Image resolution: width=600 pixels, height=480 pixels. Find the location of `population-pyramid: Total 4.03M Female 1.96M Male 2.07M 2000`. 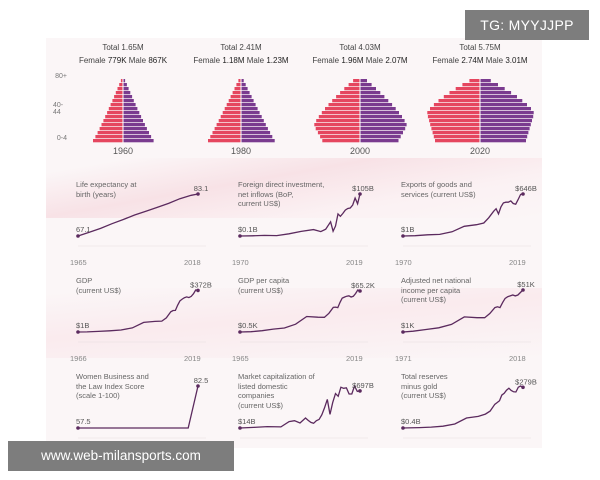

population-pyramid: Total 4.03M Female 1.96M Male 2.07M 2000 is located at coordinates (360, 100).